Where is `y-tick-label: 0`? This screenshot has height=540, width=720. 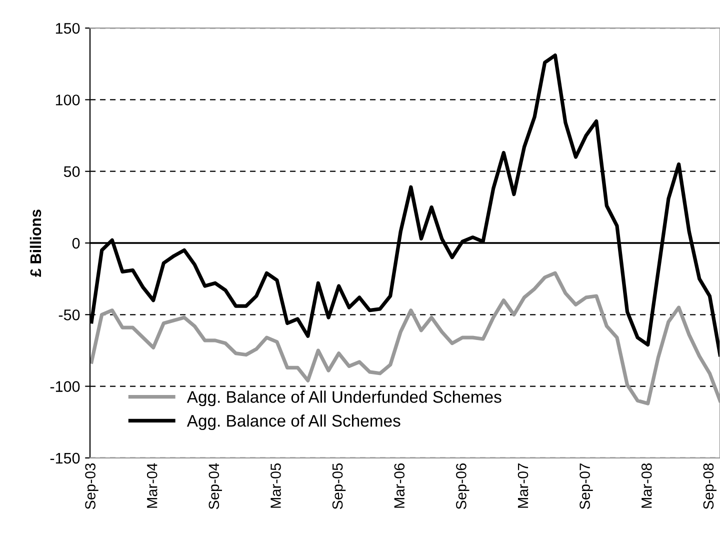
y-tick-label: 0 is located at coordinates (76, 243).